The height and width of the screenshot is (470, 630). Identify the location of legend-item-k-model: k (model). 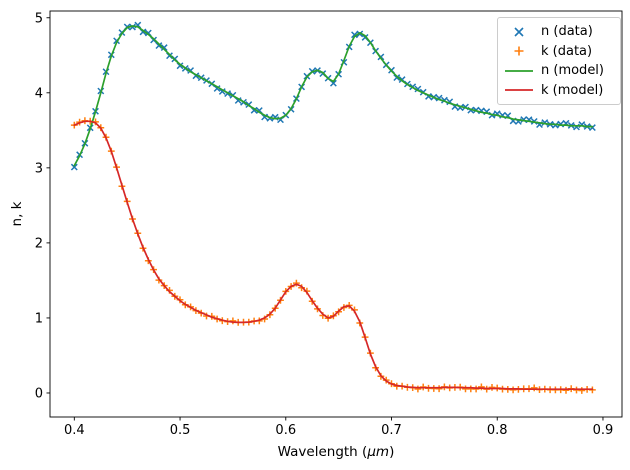
(558, 91).